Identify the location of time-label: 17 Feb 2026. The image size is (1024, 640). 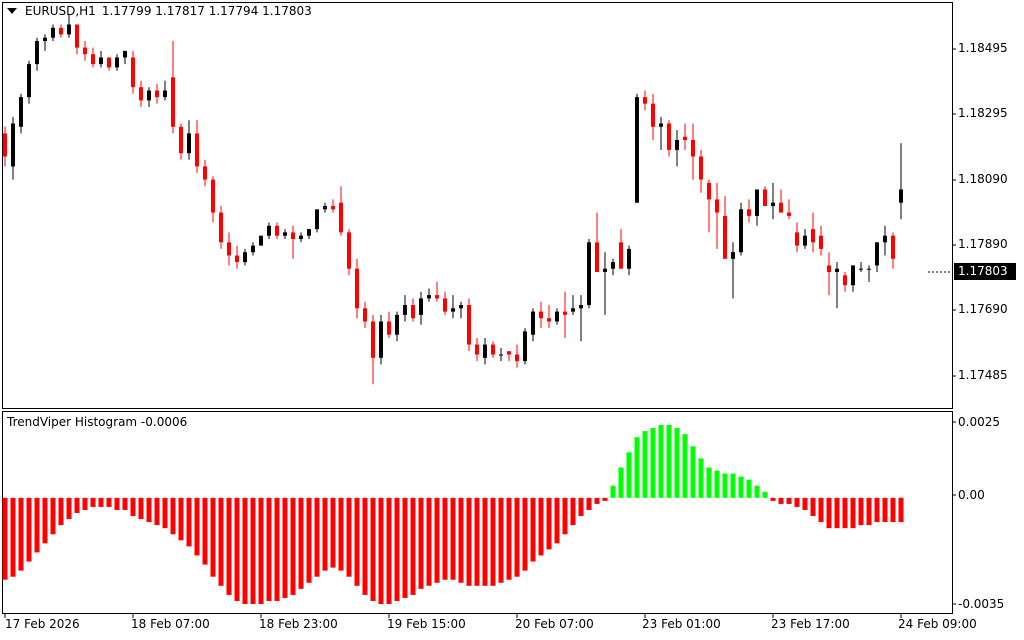
(42, 624).